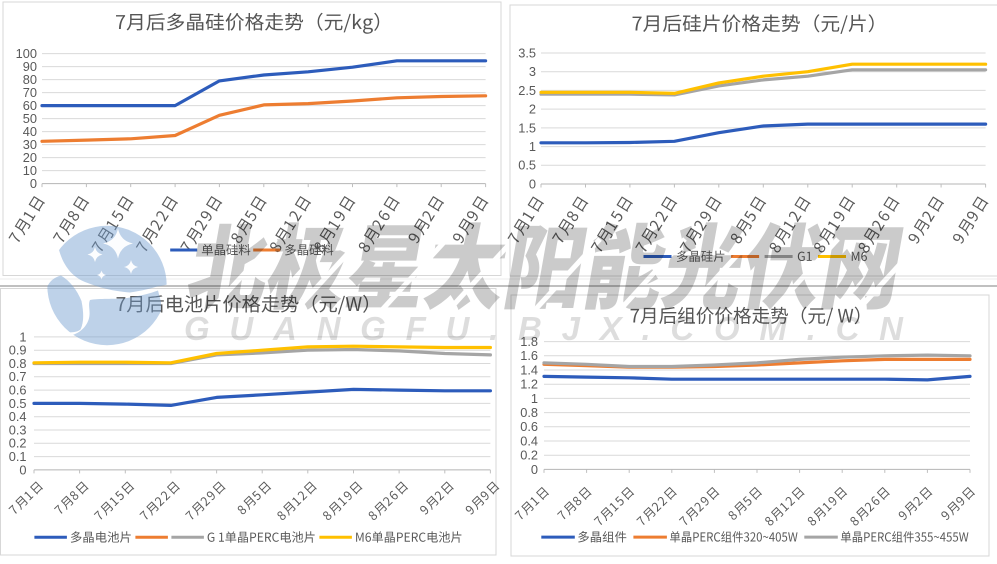  I want to click on svg-text: 1.8, so click(529, 341).